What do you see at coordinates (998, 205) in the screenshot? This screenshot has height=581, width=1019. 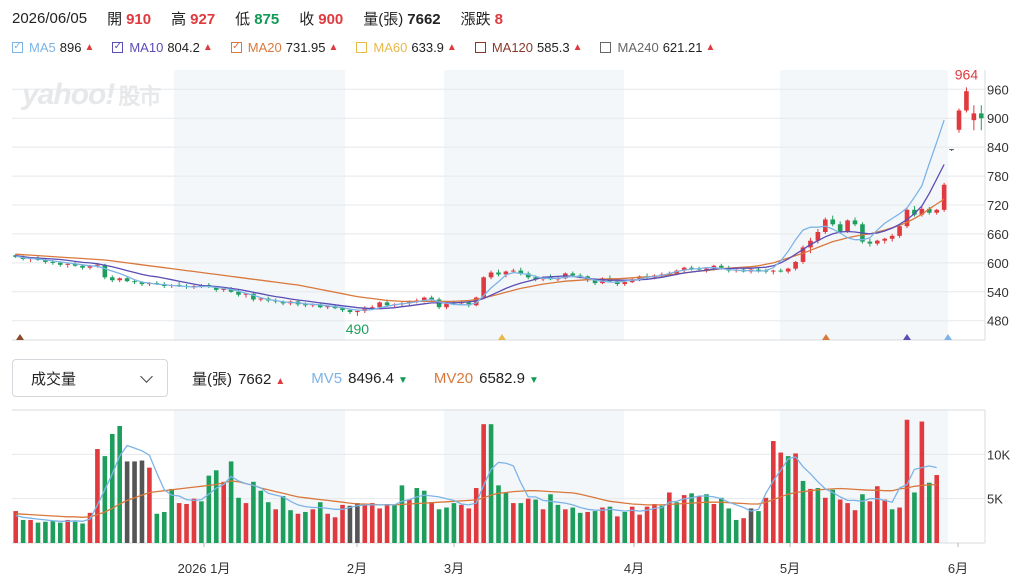 I see `price-tick-label: 720` at bounding box center [998, 205].